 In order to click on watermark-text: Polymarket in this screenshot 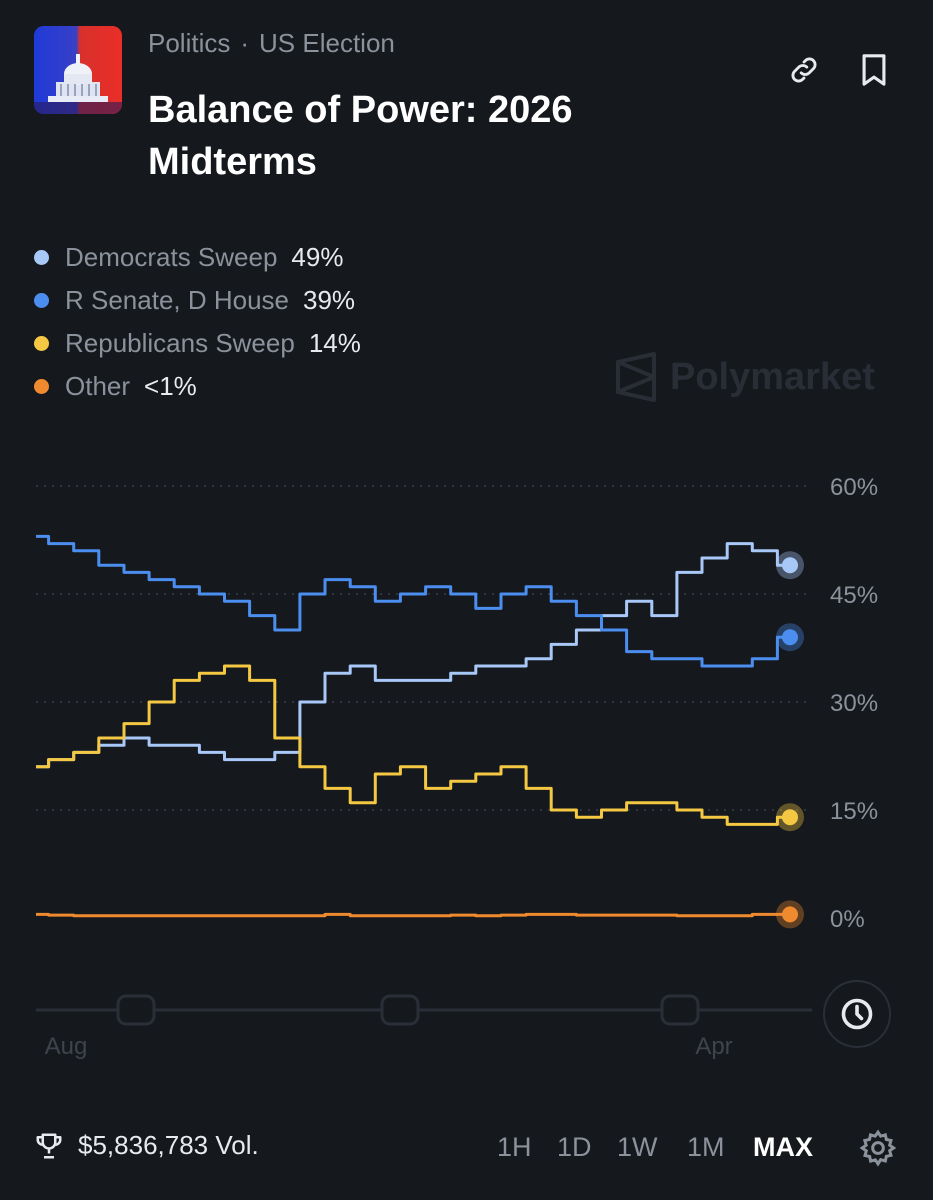, I will do `click(772, 376)`.